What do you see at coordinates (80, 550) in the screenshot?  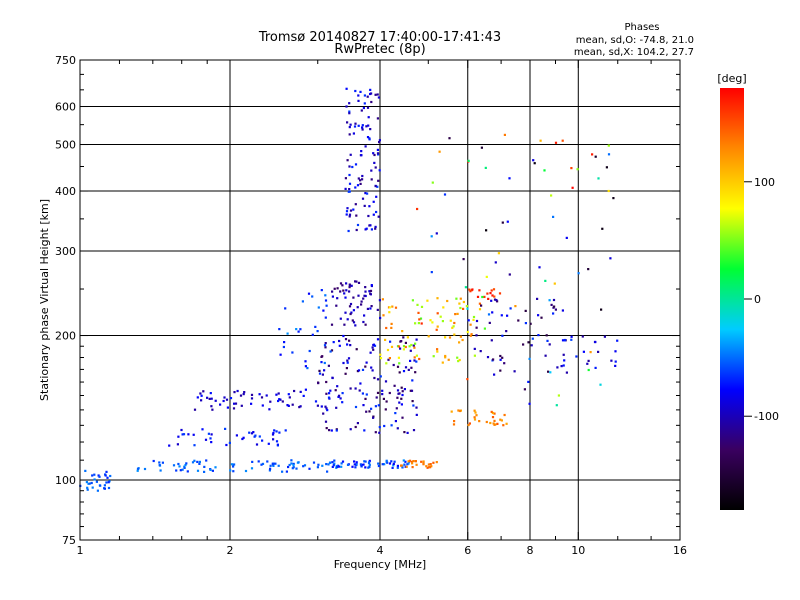 I see `x-tick-label: 1` at bounding box center [80, 550].